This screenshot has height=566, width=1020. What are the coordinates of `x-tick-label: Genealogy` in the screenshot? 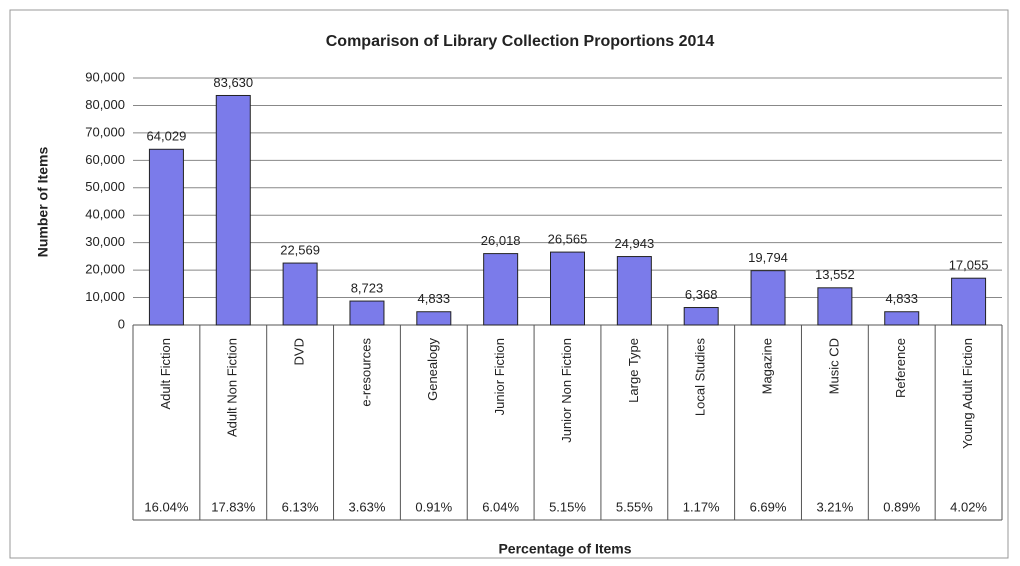 It's located at (432, 369).